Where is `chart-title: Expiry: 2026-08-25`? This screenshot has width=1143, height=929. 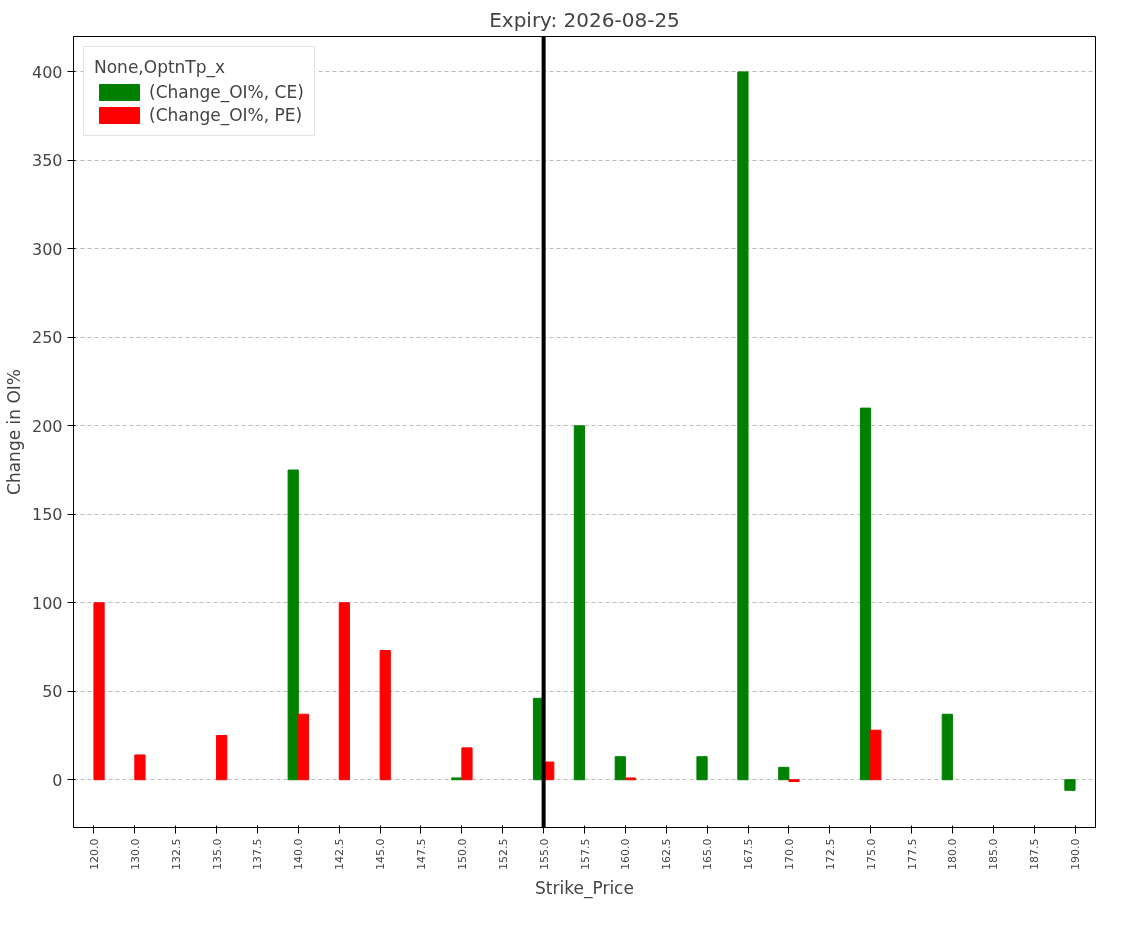 chart-title: Expiry: 2026-08-25 is located at coordinates (584, 19).